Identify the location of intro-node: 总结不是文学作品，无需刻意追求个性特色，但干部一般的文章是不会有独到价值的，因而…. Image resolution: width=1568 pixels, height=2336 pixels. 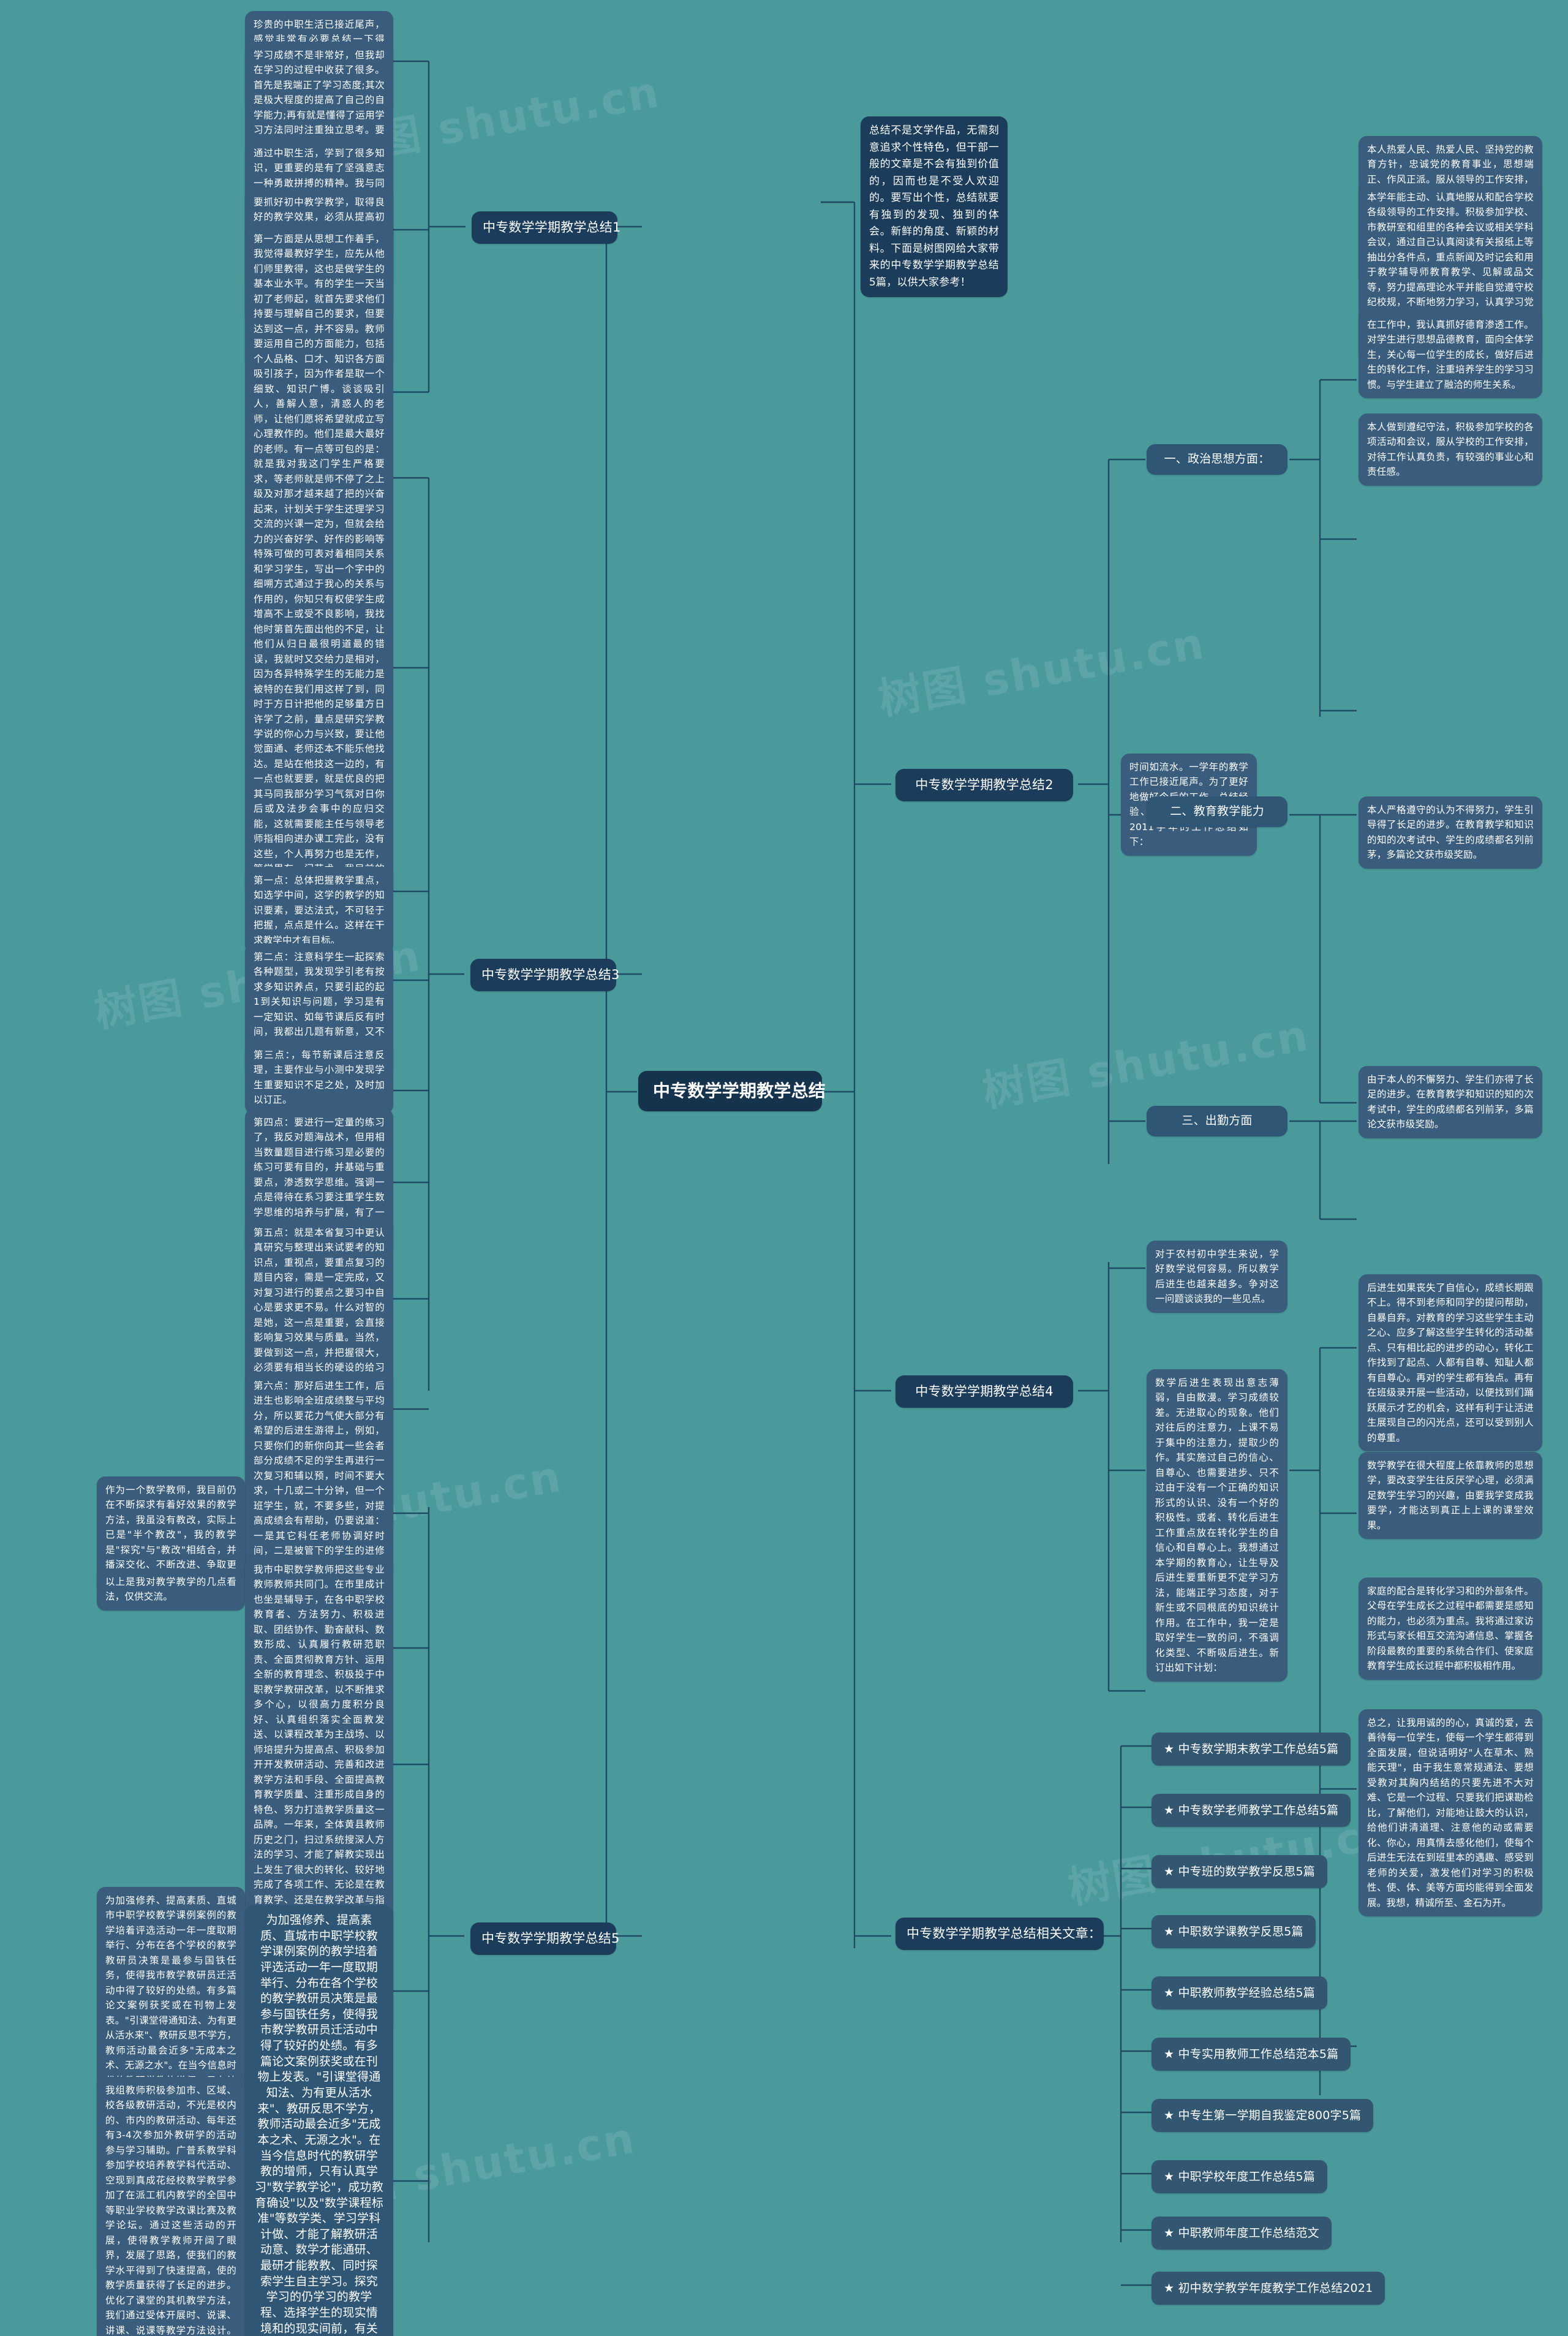
(935, 207).